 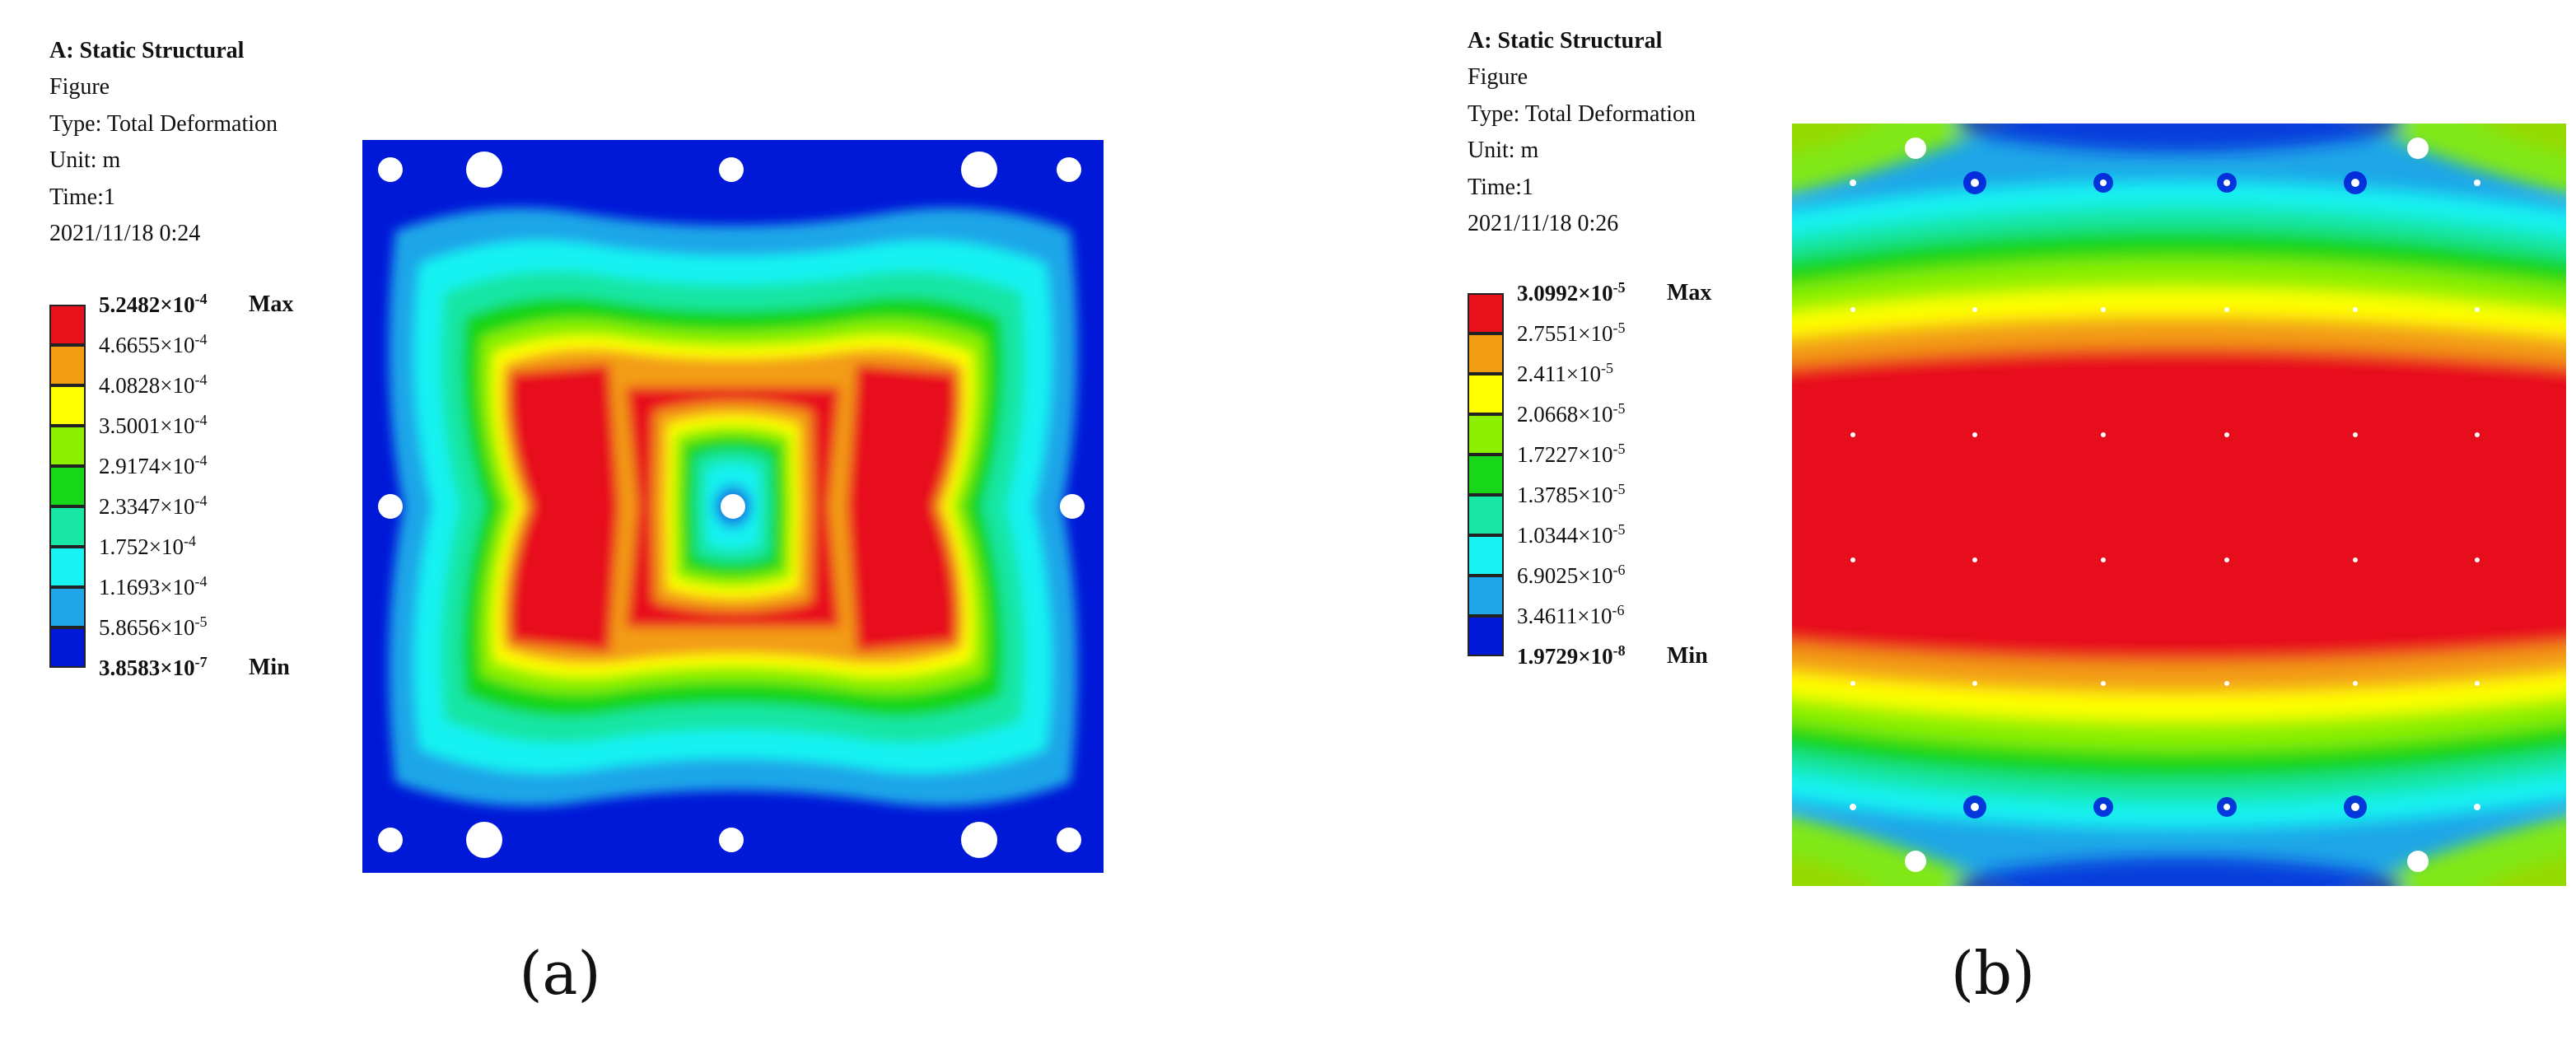 What do you see at coordinates (147, 546) in the screenshot?
I see `legend-value: 1.752×10⁻⁴` at bounding box center [147, 546].